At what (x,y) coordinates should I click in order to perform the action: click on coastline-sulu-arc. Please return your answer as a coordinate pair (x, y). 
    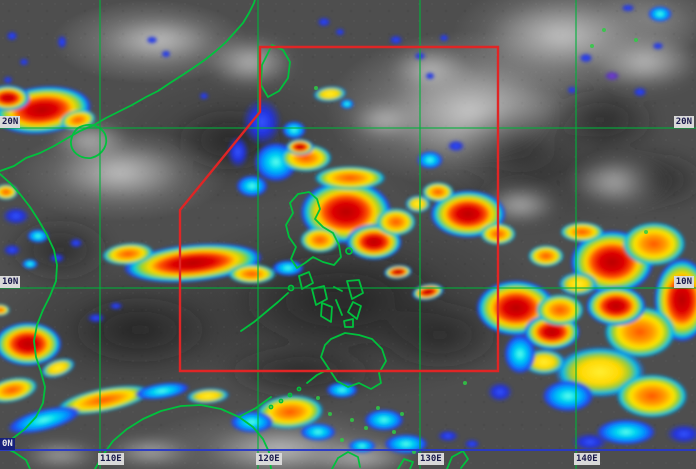
    Looking at the image, I should click on (285, 398).